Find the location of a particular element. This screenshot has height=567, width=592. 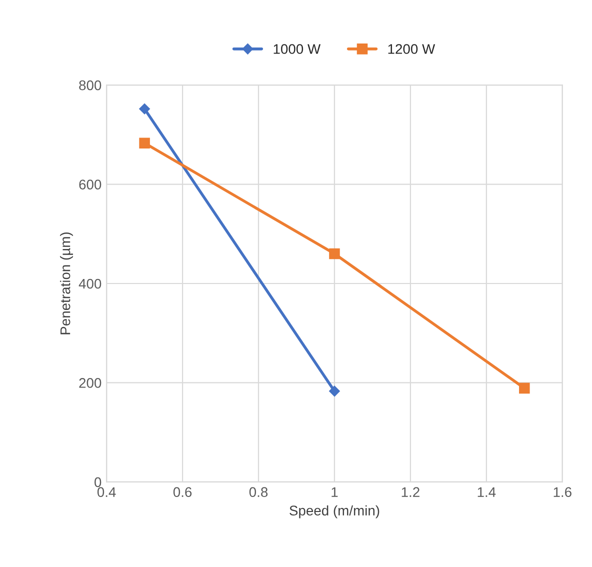

x-tick-label: 0.6 is located at coordinates (182, 492).